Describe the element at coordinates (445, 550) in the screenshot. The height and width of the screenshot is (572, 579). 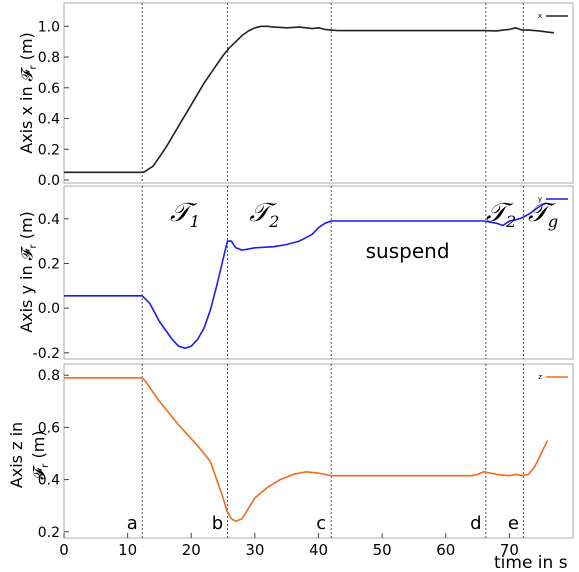
I see `xtick-label-6: 60` at that location.